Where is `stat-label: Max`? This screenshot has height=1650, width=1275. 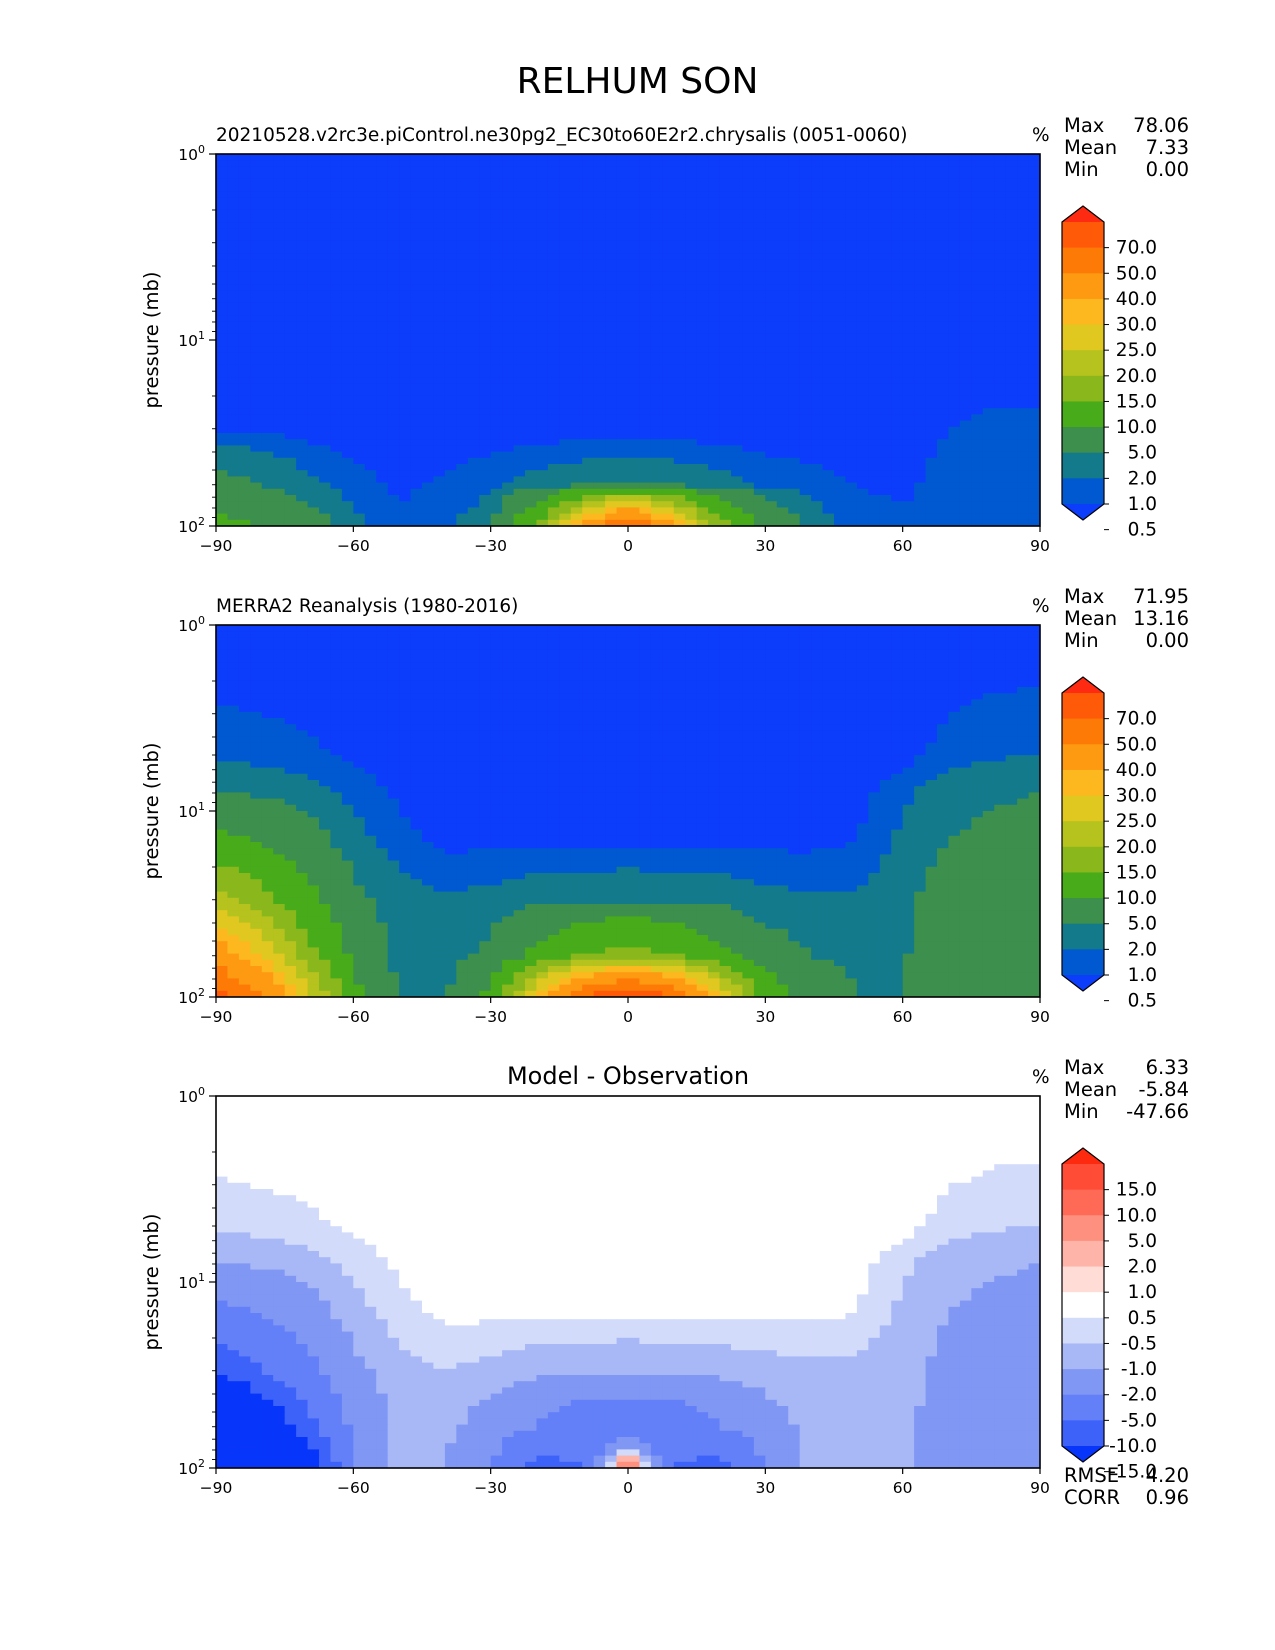
stat-label: Max is located at coordinates (1084, 596).